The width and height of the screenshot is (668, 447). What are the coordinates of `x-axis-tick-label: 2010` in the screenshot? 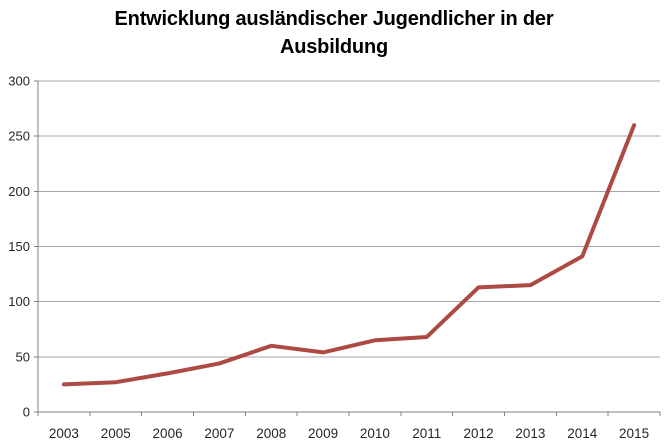 It's located at (375, 433).